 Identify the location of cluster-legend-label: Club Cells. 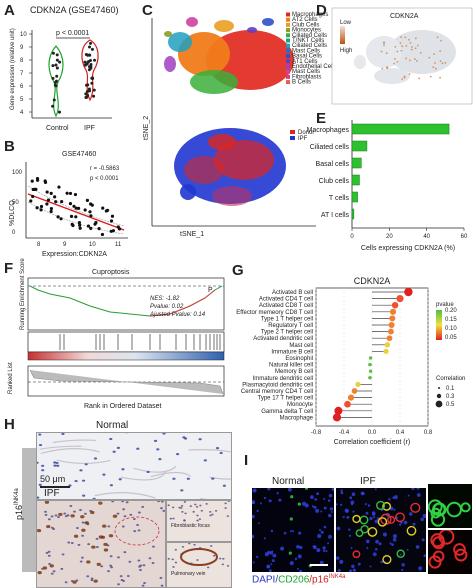
(305, 25).